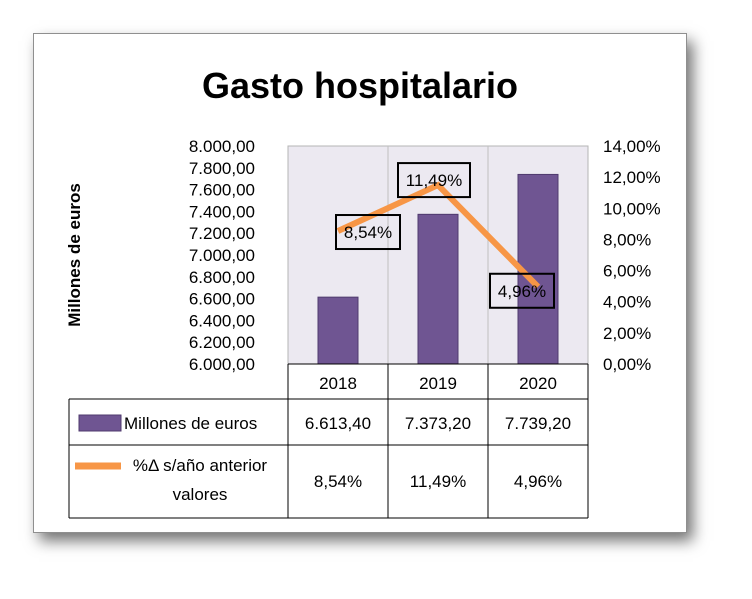 The height and width of the screenshot is (599, 752). What do you see at coordinates (360, 85) in the screenshot?
I see `chart-title: Gasto hospitalario` at bounding box center [360, 85].